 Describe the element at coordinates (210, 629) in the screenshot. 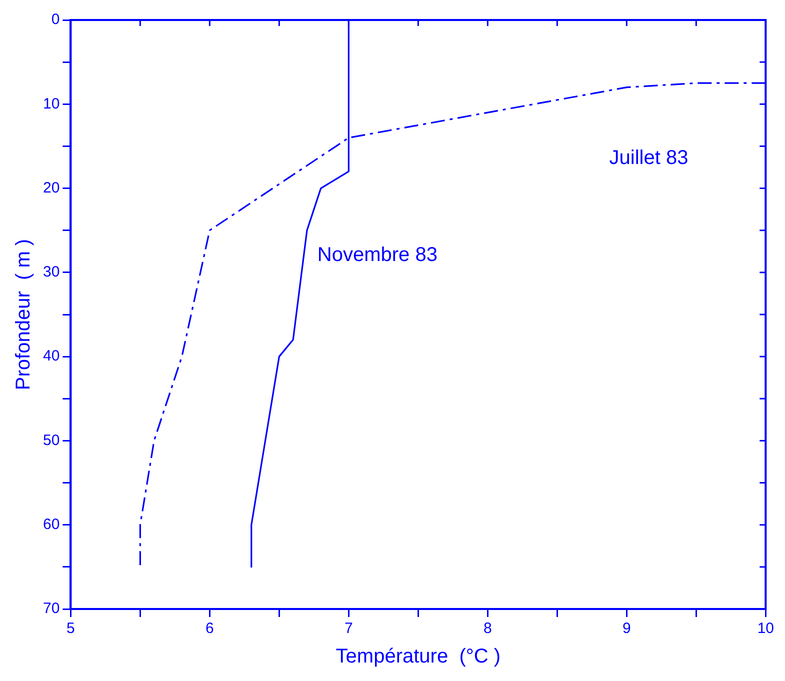

I see `x-tick-label: 6` at that location.